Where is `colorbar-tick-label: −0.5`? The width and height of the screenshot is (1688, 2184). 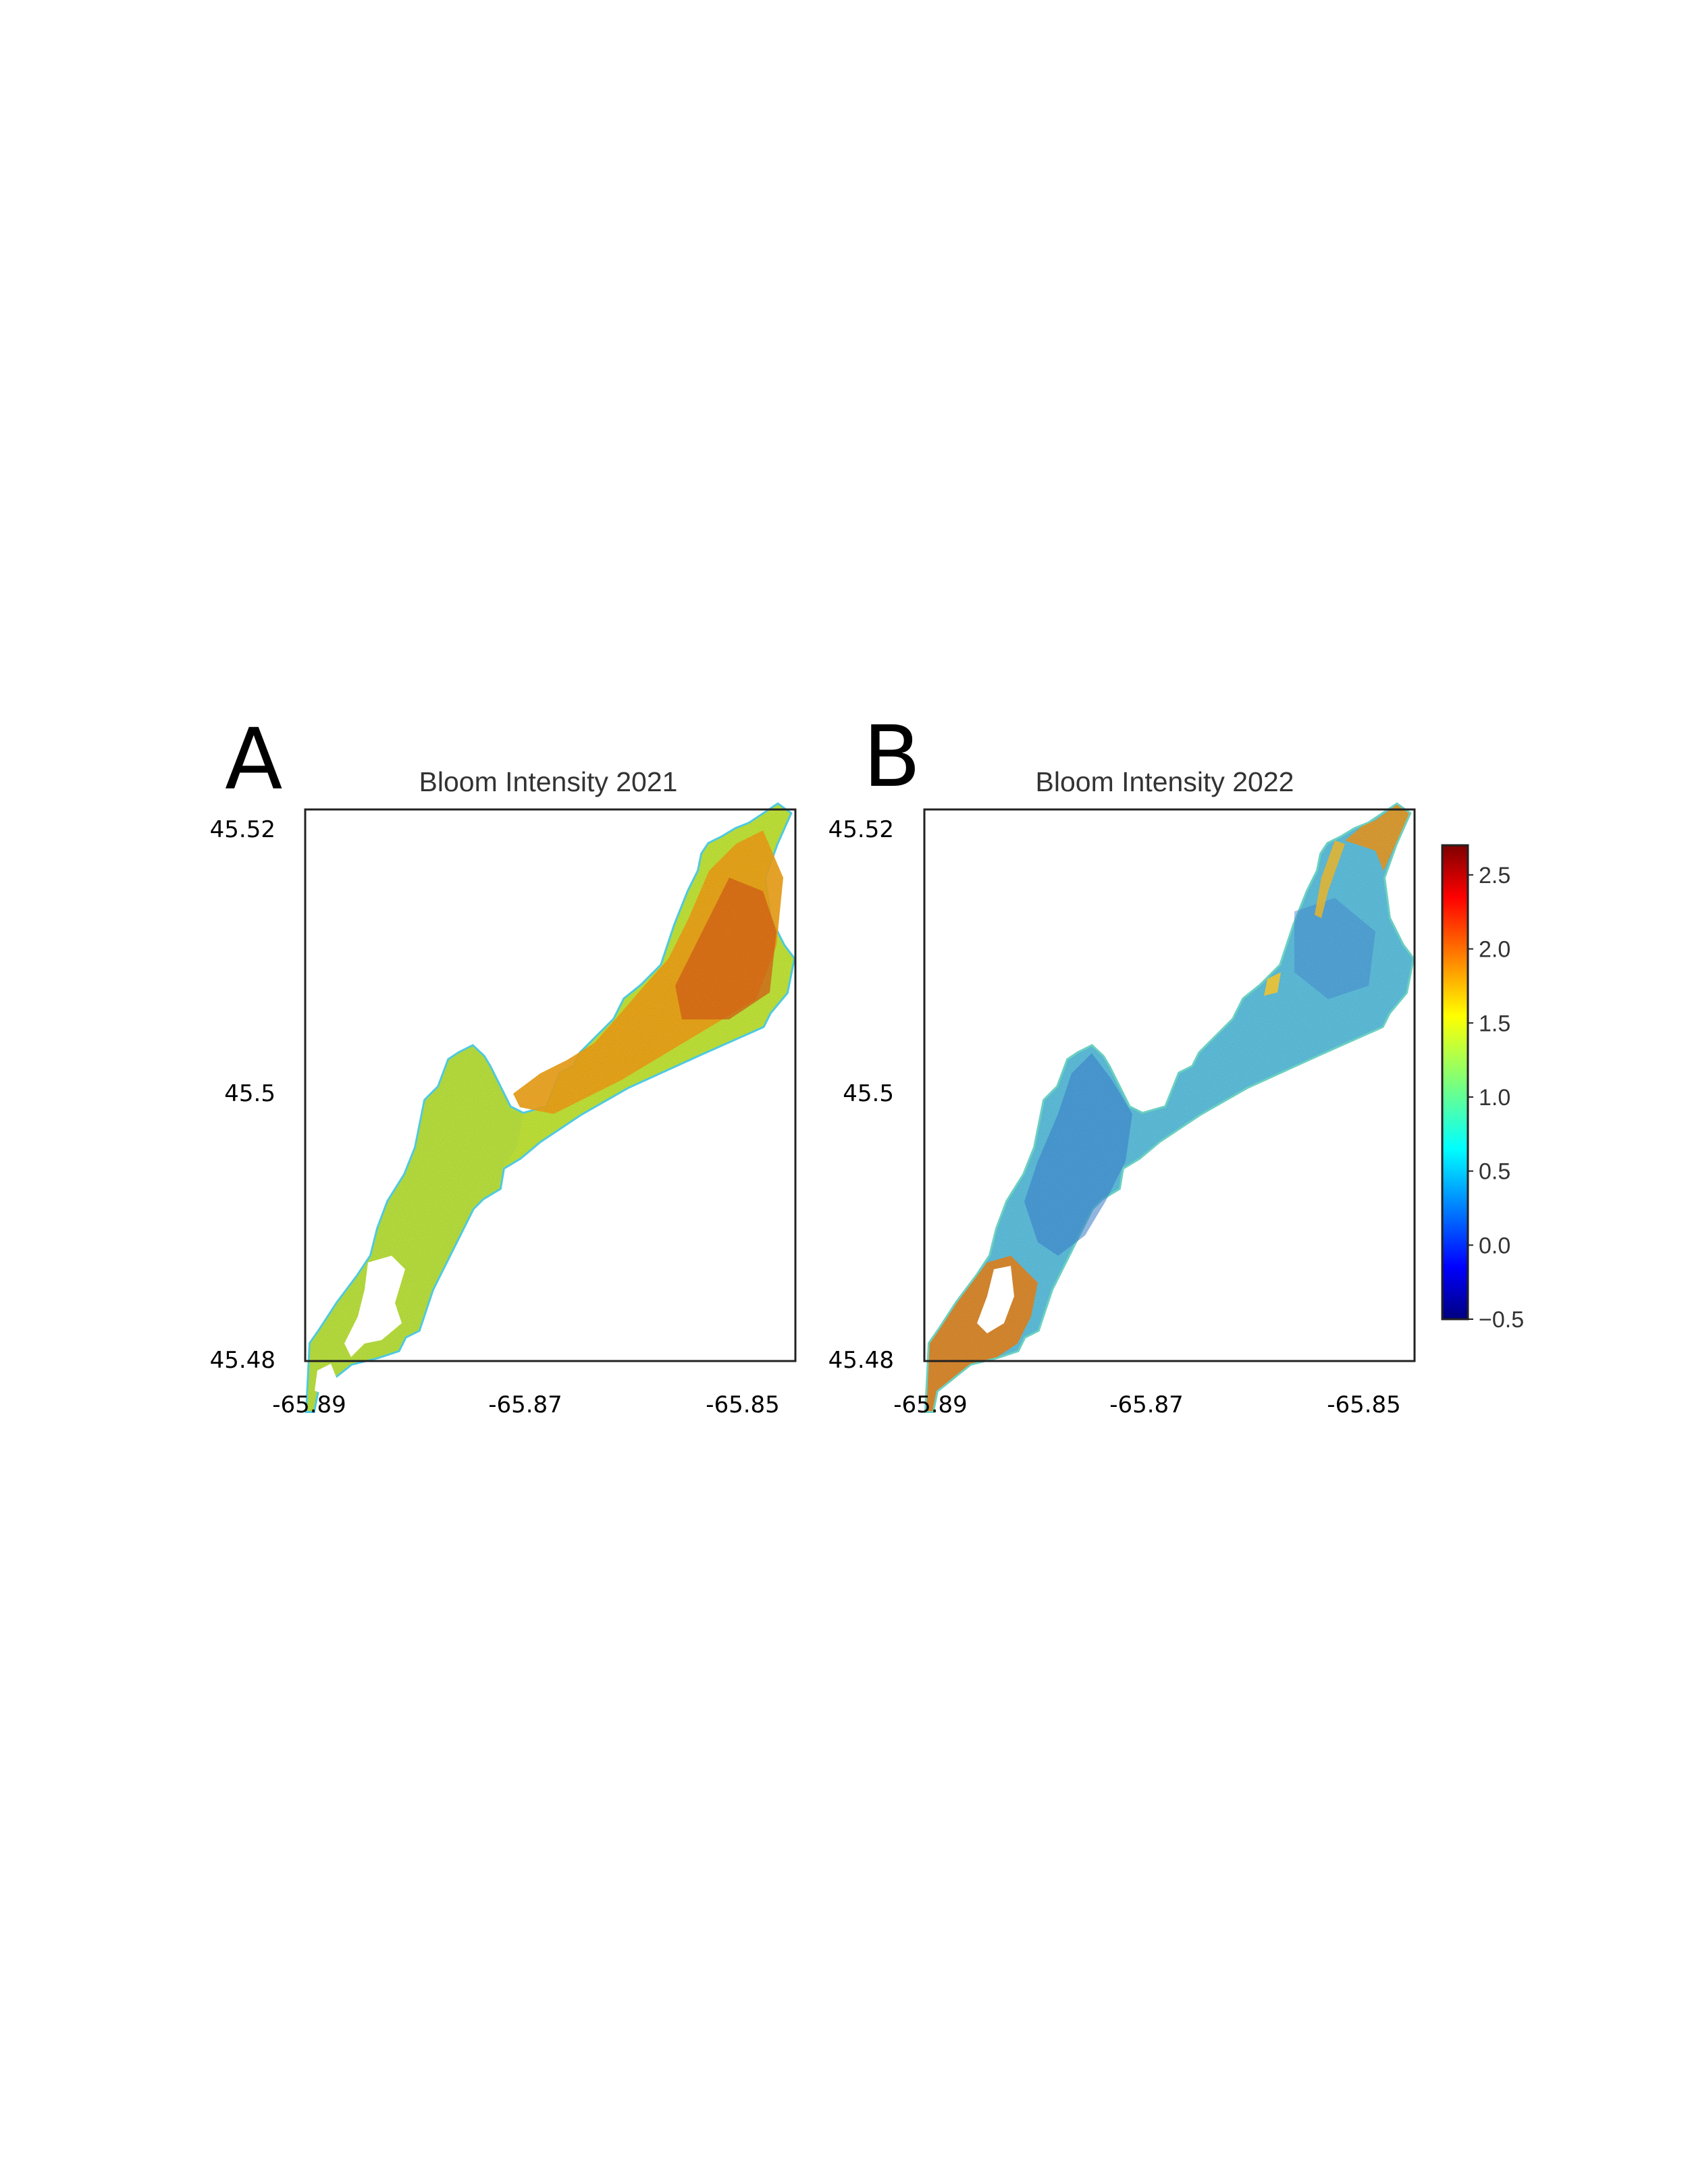
colorbar-tick-label: −0.5 is located at coordinates (1501, 1320).